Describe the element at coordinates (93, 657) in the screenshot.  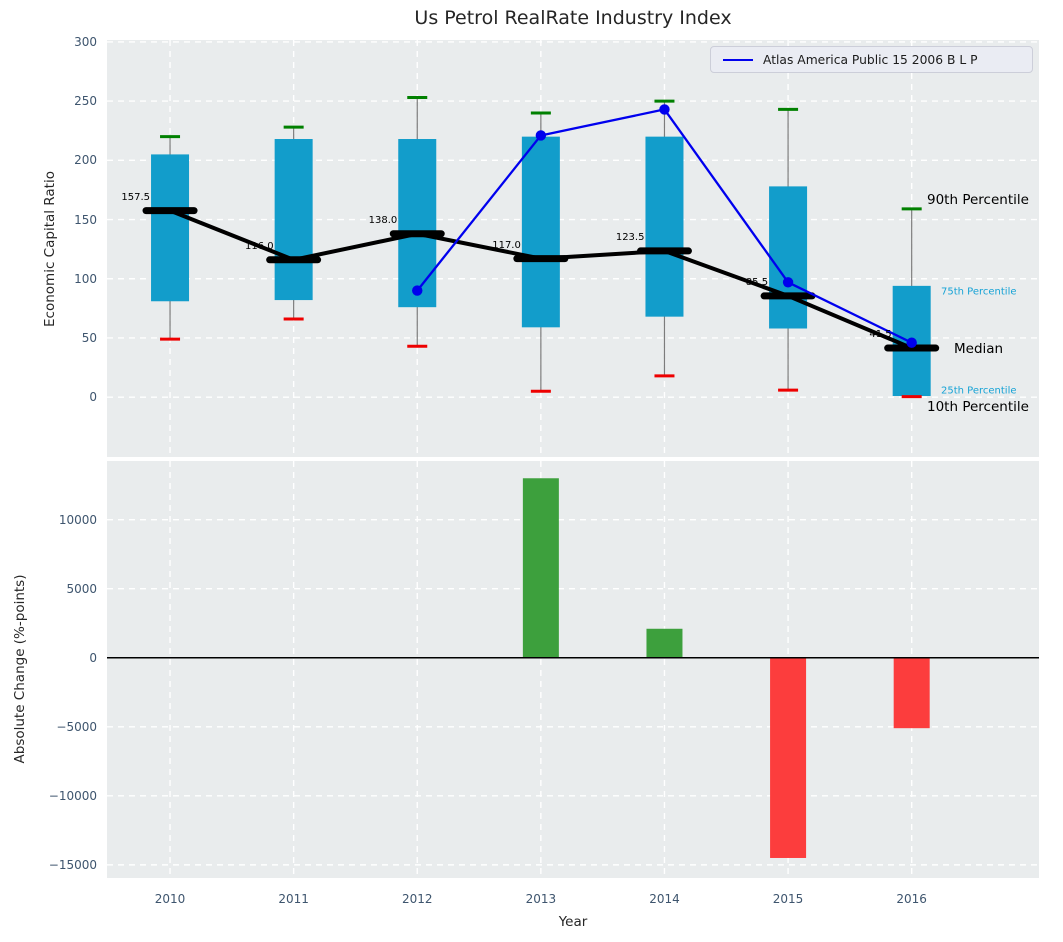
I see `ytick-bottom-0: 0` at that location.